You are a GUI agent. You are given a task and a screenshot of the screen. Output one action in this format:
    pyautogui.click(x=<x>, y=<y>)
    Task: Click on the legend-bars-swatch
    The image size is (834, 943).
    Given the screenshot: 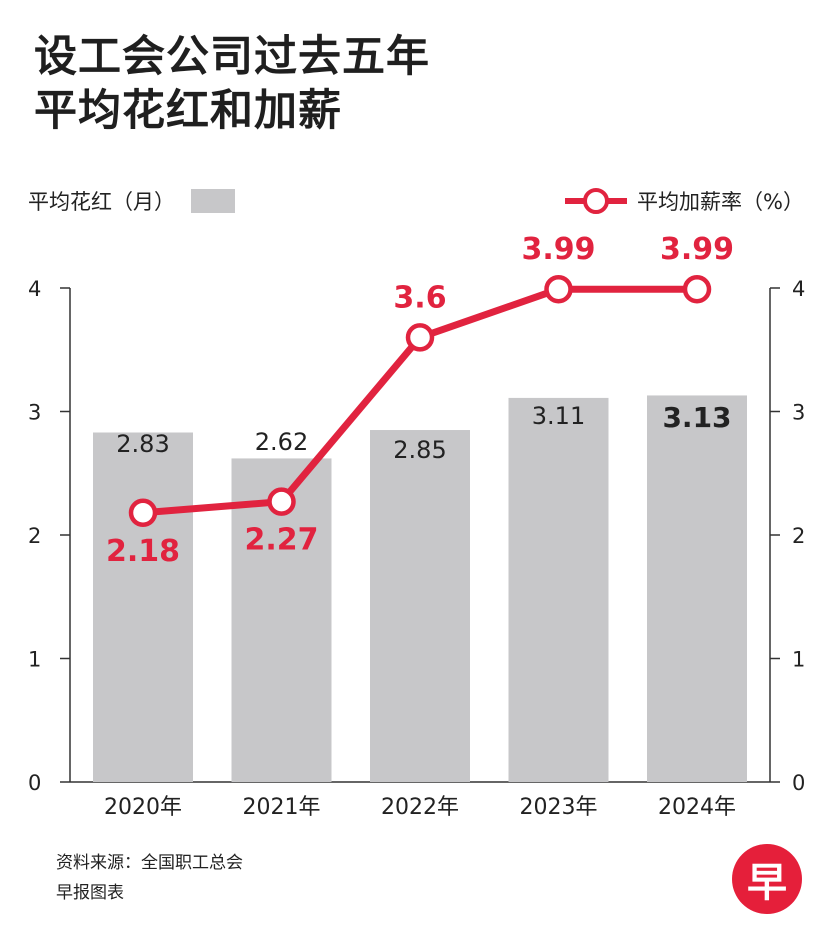 What is the action you would take?
    pyautogui.click(x=213, y=201)
    